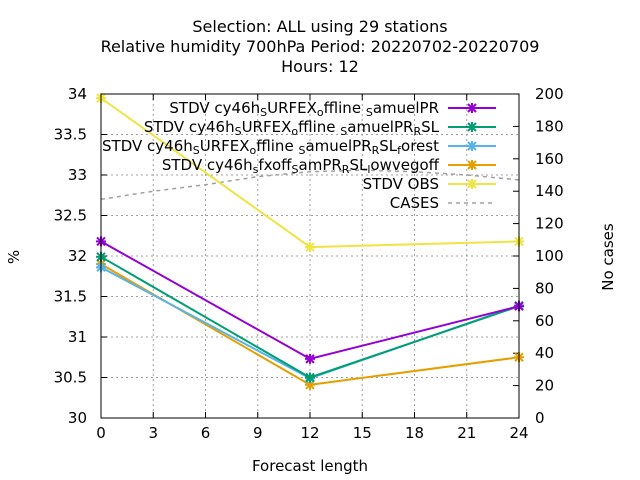  I want to click on y-tick-label: 34, so click(77, 94).